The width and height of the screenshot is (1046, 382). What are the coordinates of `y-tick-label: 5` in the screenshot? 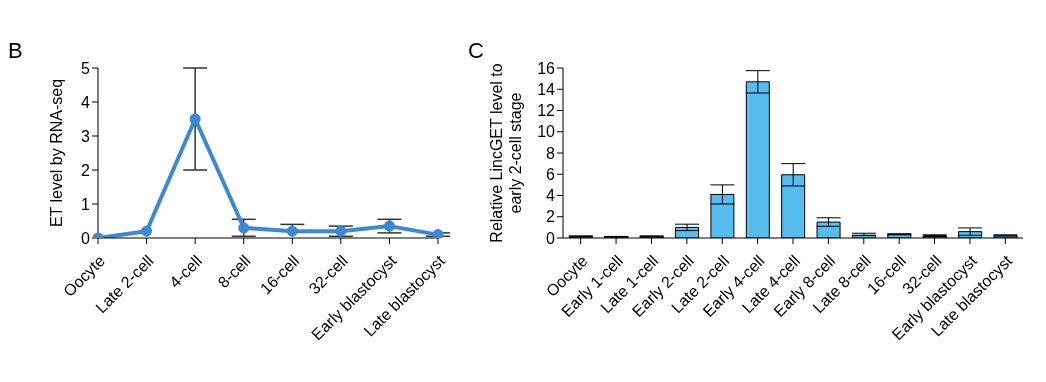 It's located at (86, 68).